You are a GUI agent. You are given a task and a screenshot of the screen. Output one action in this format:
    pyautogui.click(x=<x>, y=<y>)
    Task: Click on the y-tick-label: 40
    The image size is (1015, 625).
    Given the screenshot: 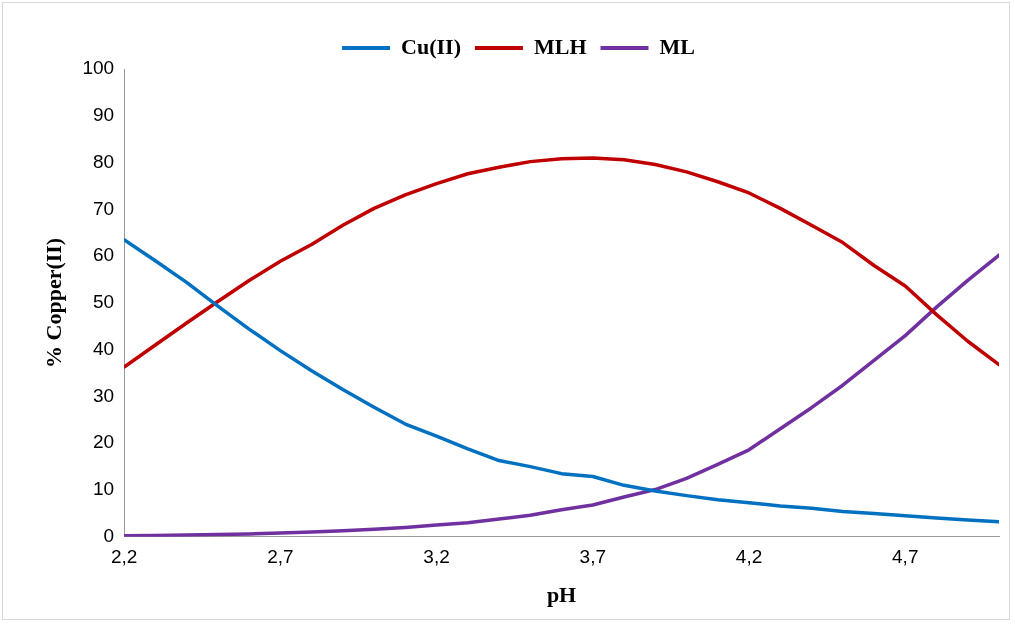 What is the action you would take?
    pyautogui.click(x=103, y=348)
    